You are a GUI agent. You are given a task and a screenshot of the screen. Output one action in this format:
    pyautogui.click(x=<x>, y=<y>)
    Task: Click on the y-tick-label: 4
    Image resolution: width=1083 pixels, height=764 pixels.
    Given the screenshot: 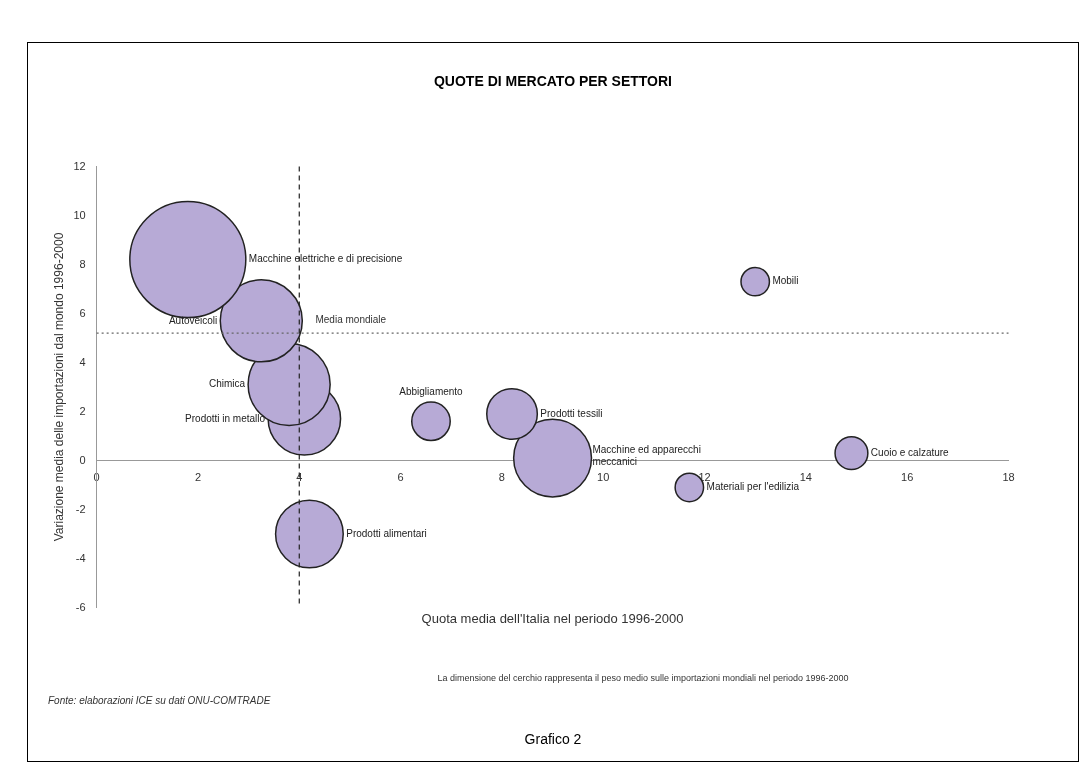 What is the action you would take?
    pyautogui.click(x=82, y=361)
    